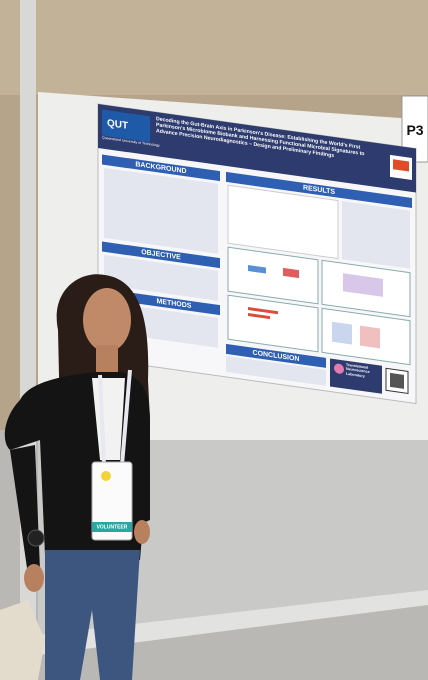 Image resolution: width=428 pixels, height=680 pixels. Describe the element at coordinates (107, 360) in the screenshot. I see `neck` at that location.